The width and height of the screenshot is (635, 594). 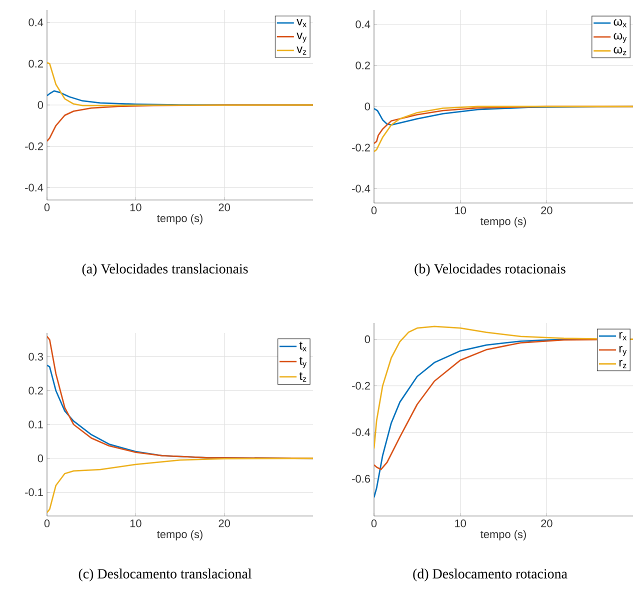 What do you see at coordinates (620, 51) in the screenshot?
I see `legend-label: ω$_{z}$` at bounding box center [620, 51].